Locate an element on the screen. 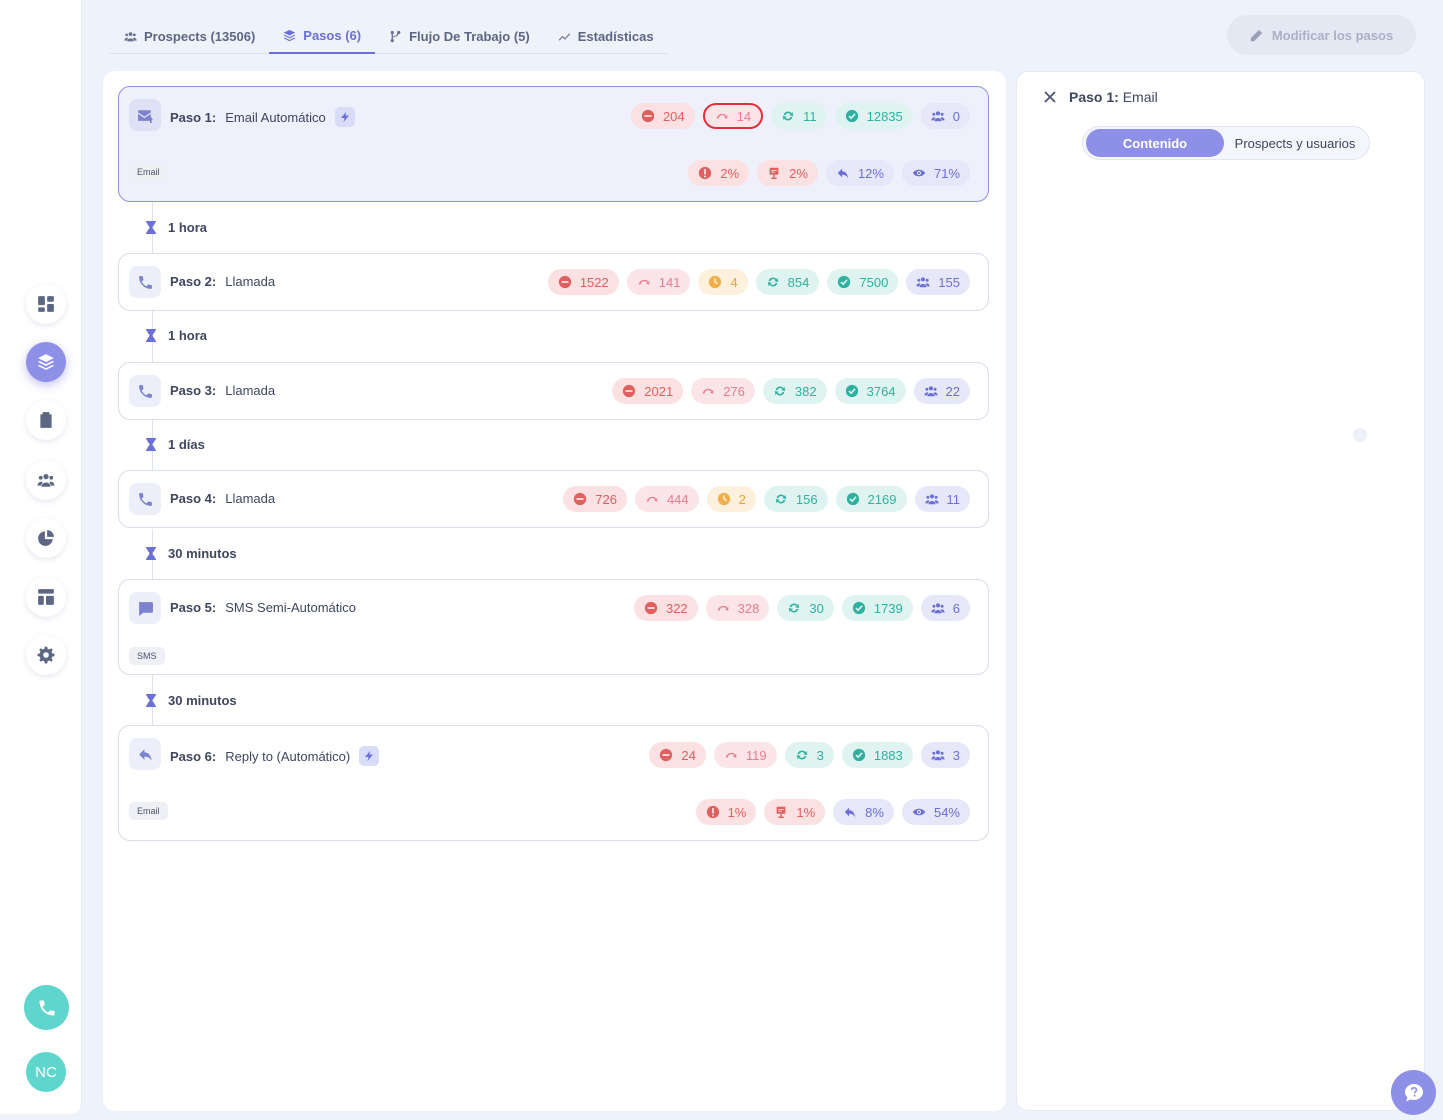 The image size is (1443, 1120). stat-completed: 12835 is located at coordinates (873, 116).